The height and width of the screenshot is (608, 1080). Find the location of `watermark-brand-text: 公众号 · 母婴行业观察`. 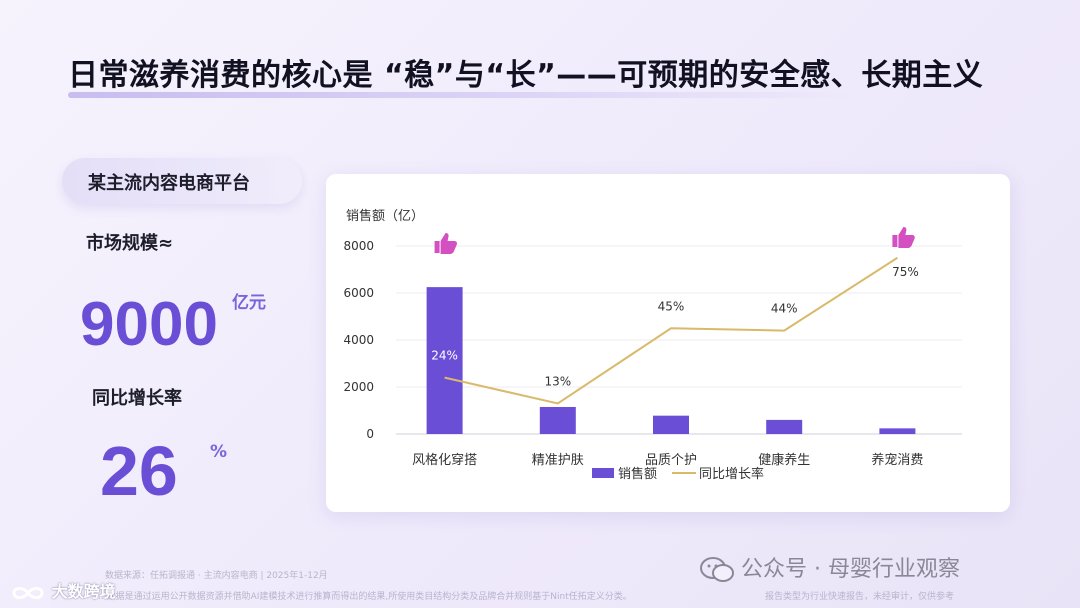

watermark-brand-text: 公众号 · 母婴行业观察 is located at coordinates (850, 569).